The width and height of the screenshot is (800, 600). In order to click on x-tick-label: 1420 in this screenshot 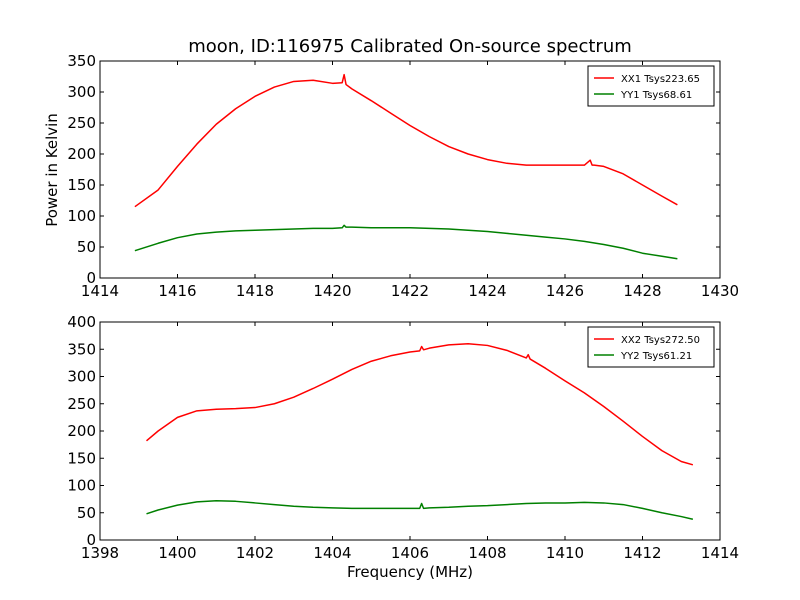, I will do `click(332, 291)`.